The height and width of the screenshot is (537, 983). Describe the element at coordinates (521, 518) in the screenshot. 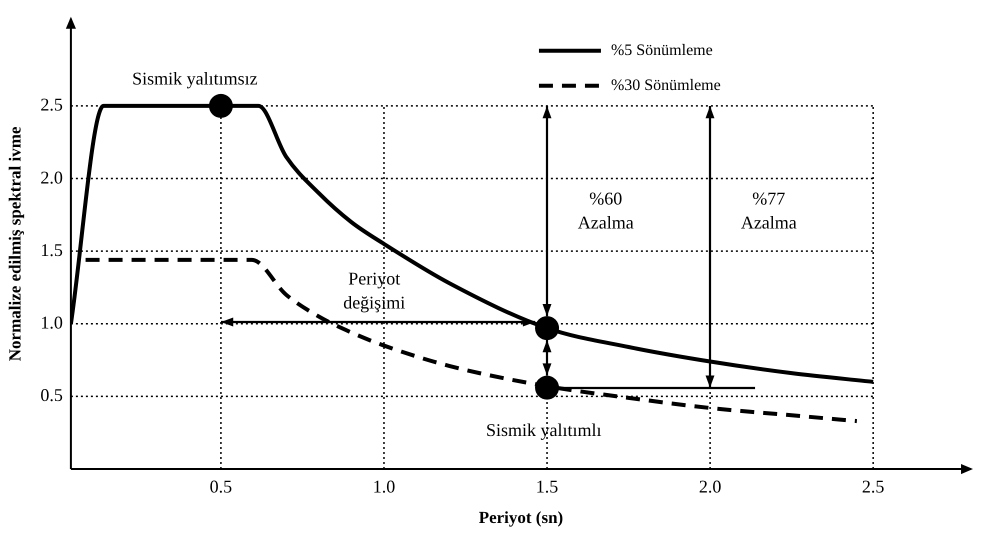

I see `x-axis-title: Periyot (sn)` at that location.